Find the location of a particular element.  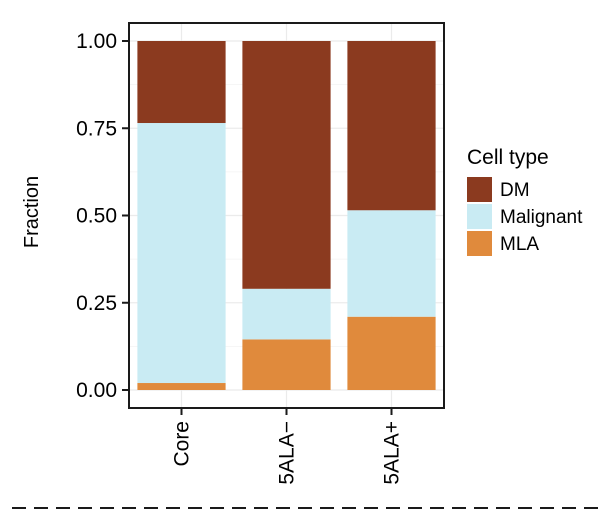

x-axis: Core 5ALA− 5ALA+ is located at coordinates (287, 446).